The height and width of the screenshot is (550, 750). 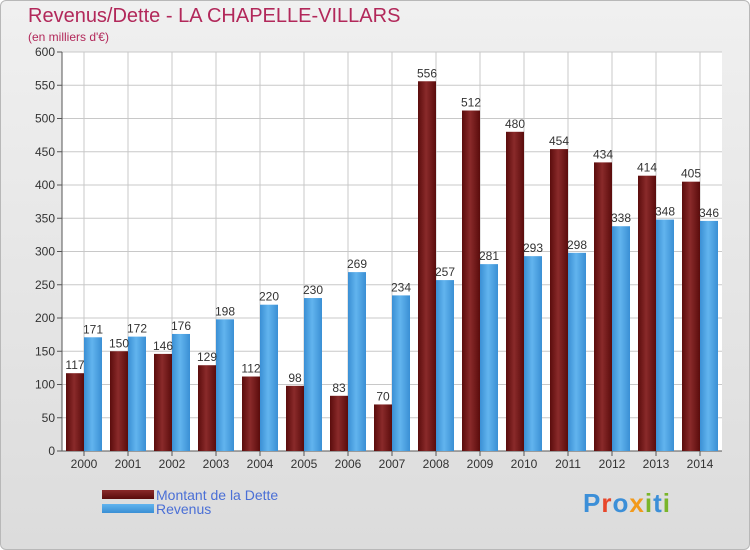 What do you see at coordinates (383, 396) in the screenshot?
I see `data-label-dette: 70` at bounding box center [383, 396].